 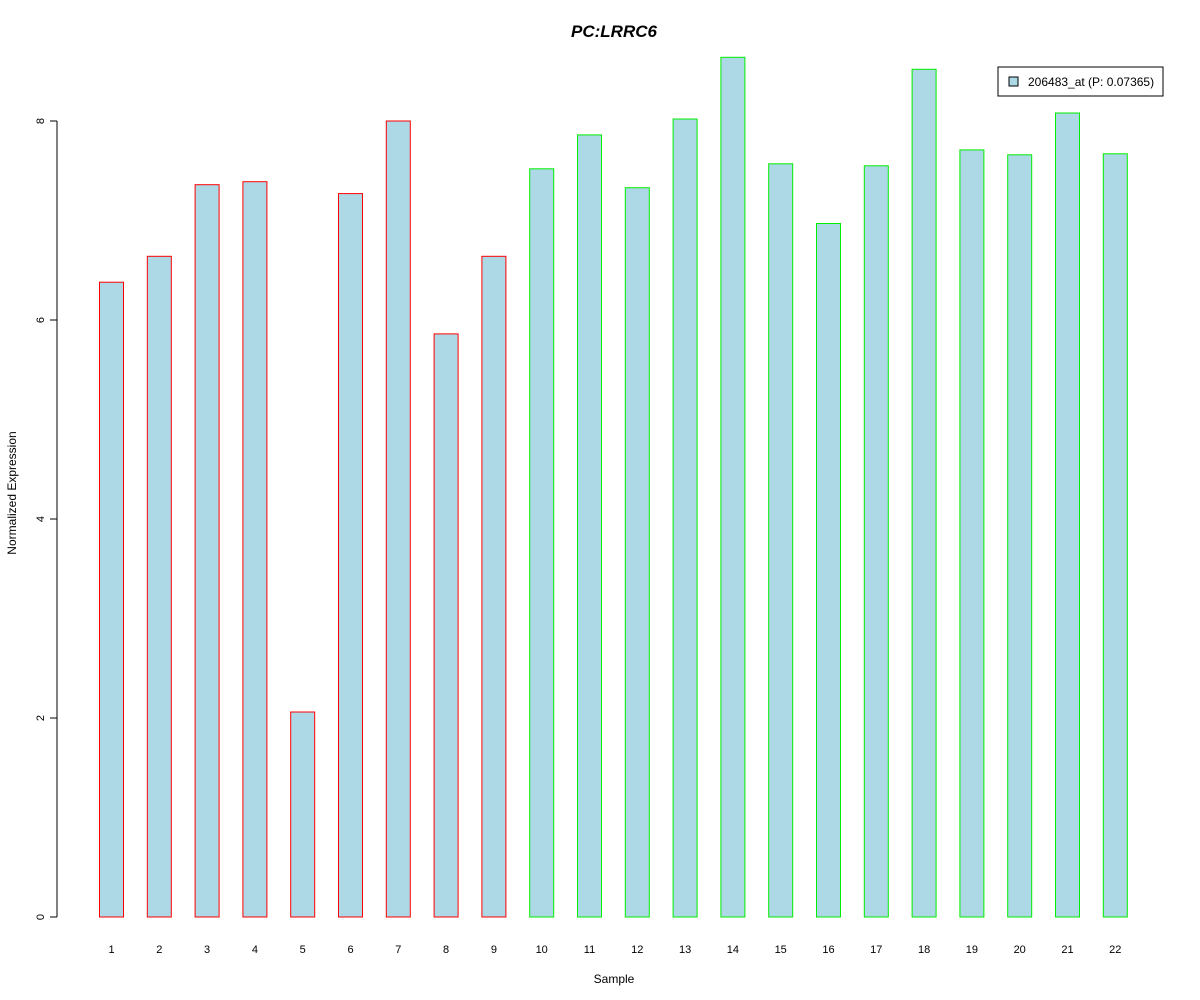 I want to click on x-tick-label: 6, so click(x=350, y=950).